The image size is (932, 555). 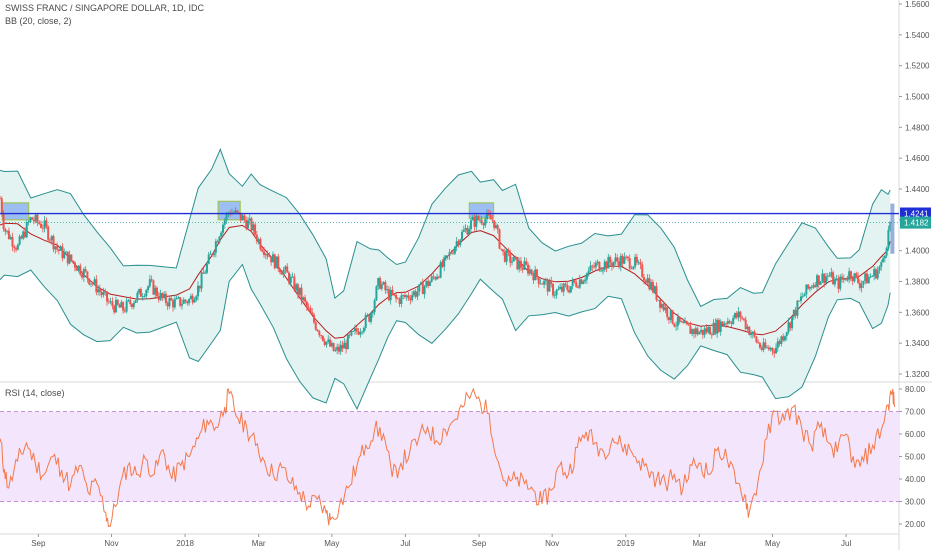 I want to click on rsi-tick-label: 20.00, so click(x=915, y=524).